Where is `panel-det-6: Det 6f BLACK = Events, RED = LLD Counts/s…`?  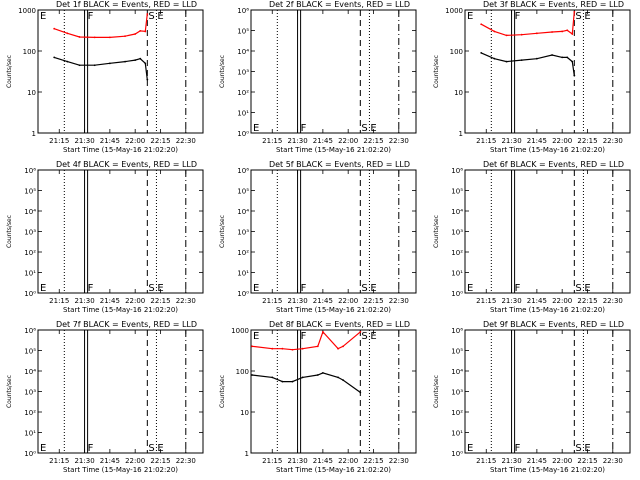 panel-det-6: Det 6f BLACK = Events, RED = LLD Counts/s… is located at coordinates (532, 237).